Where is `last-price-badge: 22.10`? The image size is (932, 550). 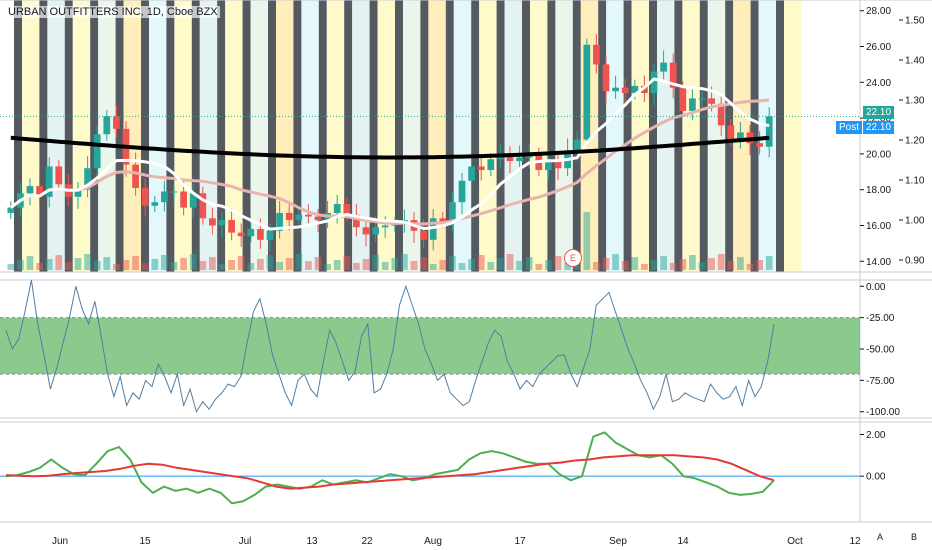
last-price-badge: 22.10 is located at coordinates (879, 112).